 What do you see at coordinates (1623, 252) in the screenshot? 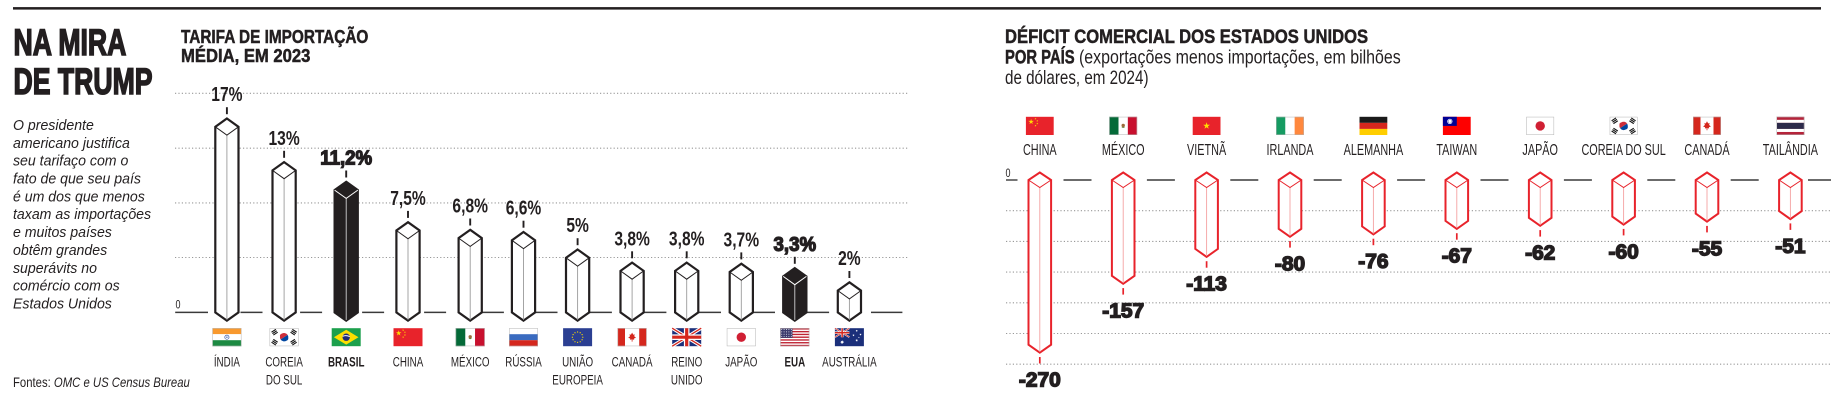
I see `svg-text: -60` at bounding box center [1623, 252].